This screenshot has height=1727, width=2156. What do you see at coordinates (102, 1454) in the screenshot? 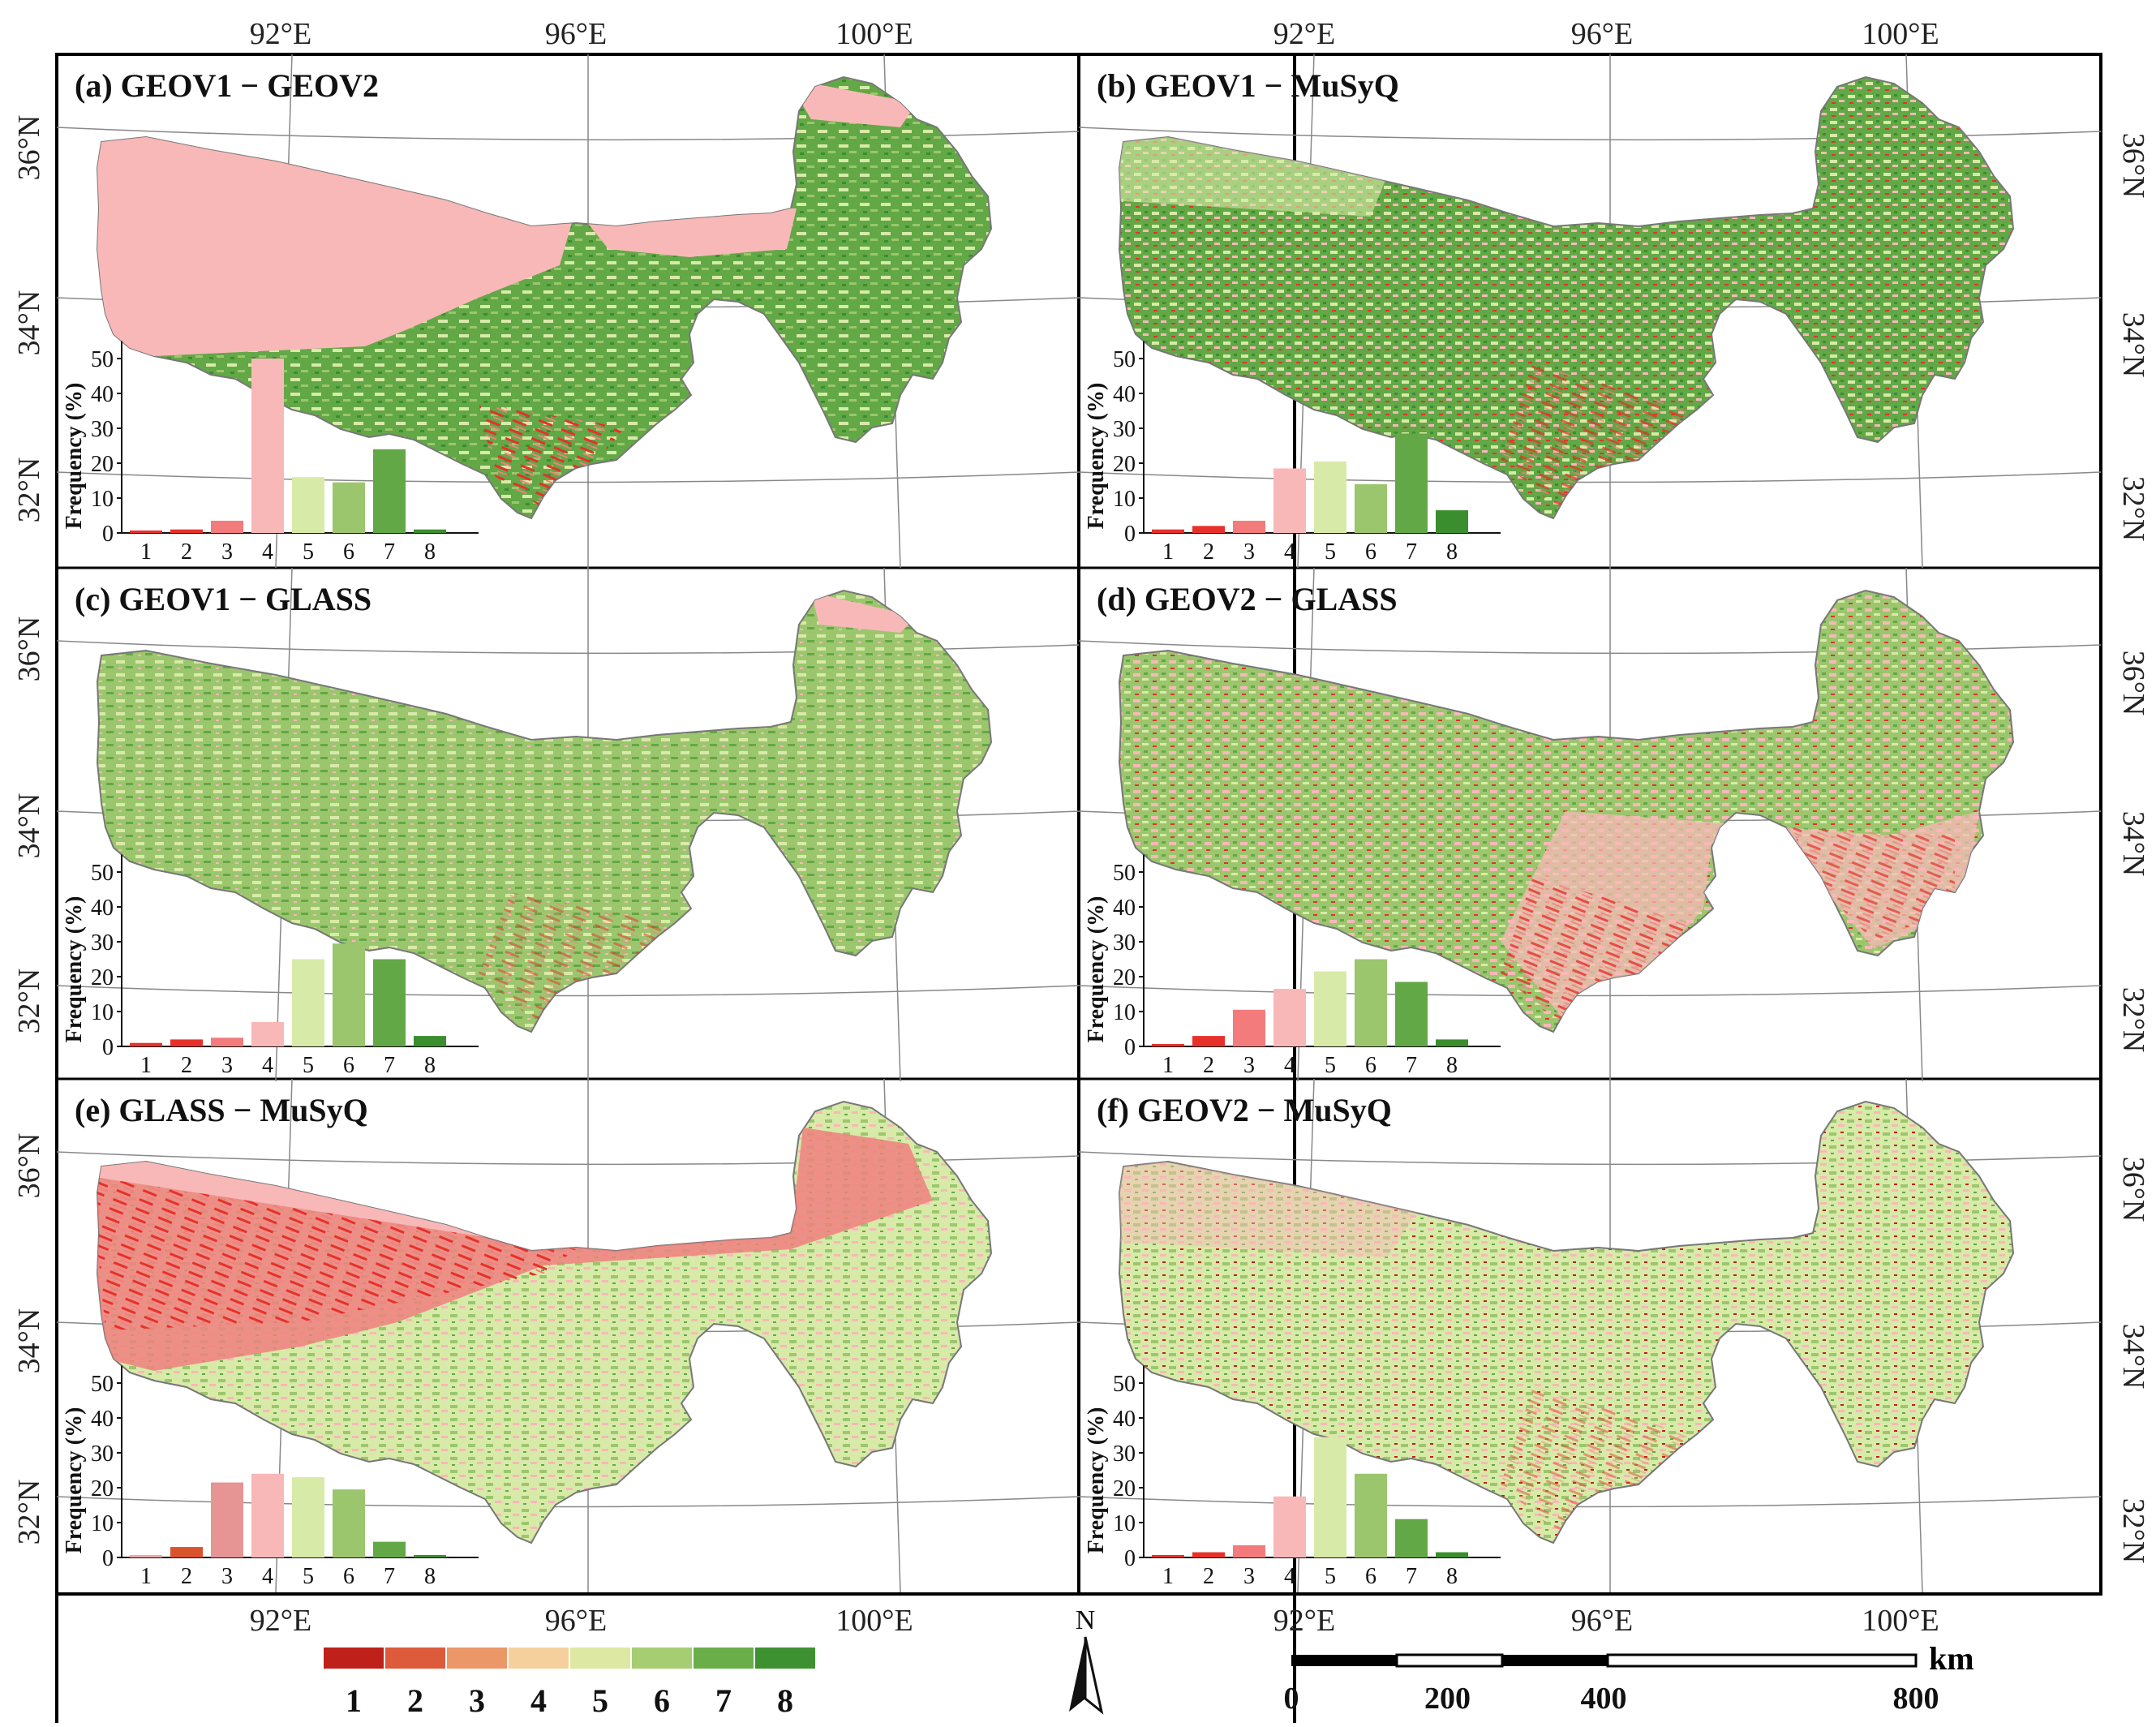
I see `histogram-y-tick: 30` at bounding box center [102, 1454].